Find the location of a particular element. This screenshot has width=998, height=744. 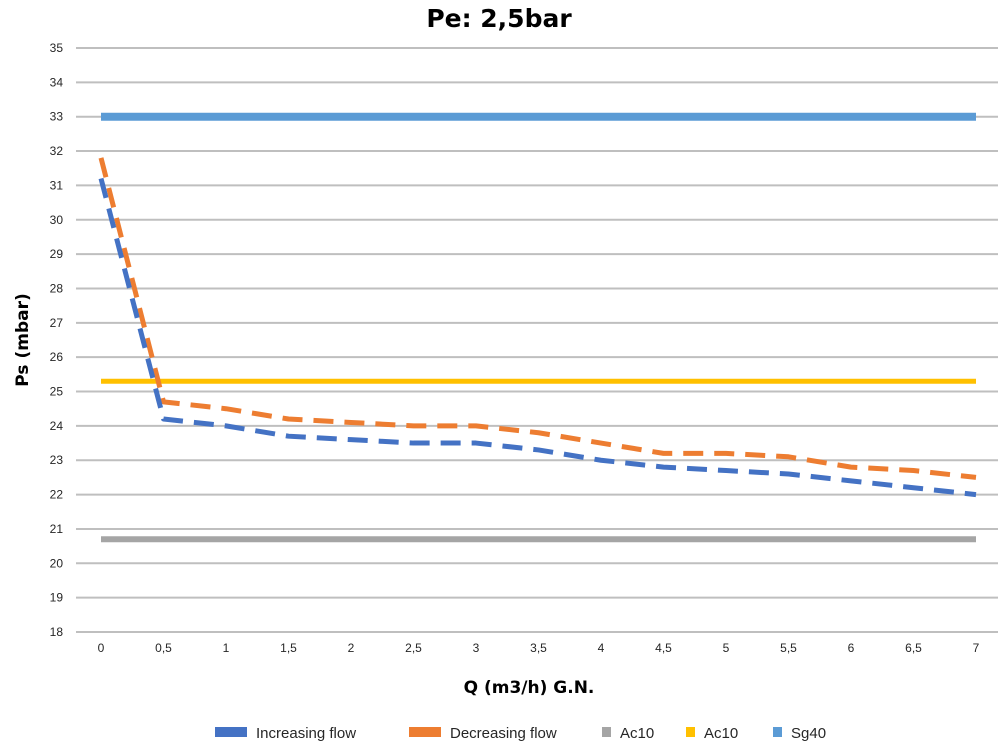

y-tick-label: 20 is located at coordinates (57, 563).